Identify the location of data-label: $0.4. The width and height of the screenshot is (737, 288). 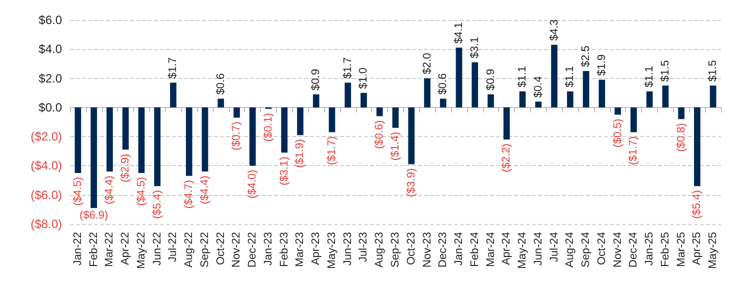
(538, 87).